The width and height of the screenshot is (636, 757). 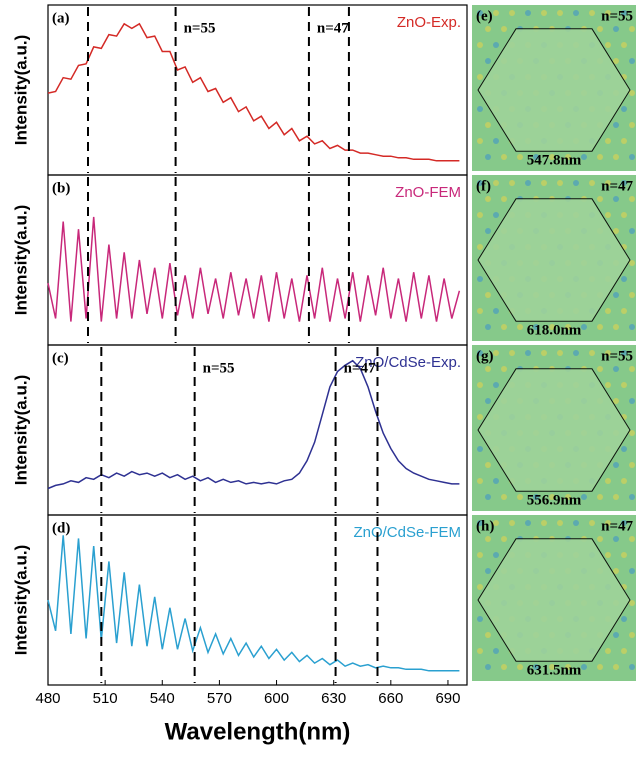 What do you see at coordinates (61, 18) in the screenshot?
I see `panel-label: (a)` at bounding box center [61, 18].